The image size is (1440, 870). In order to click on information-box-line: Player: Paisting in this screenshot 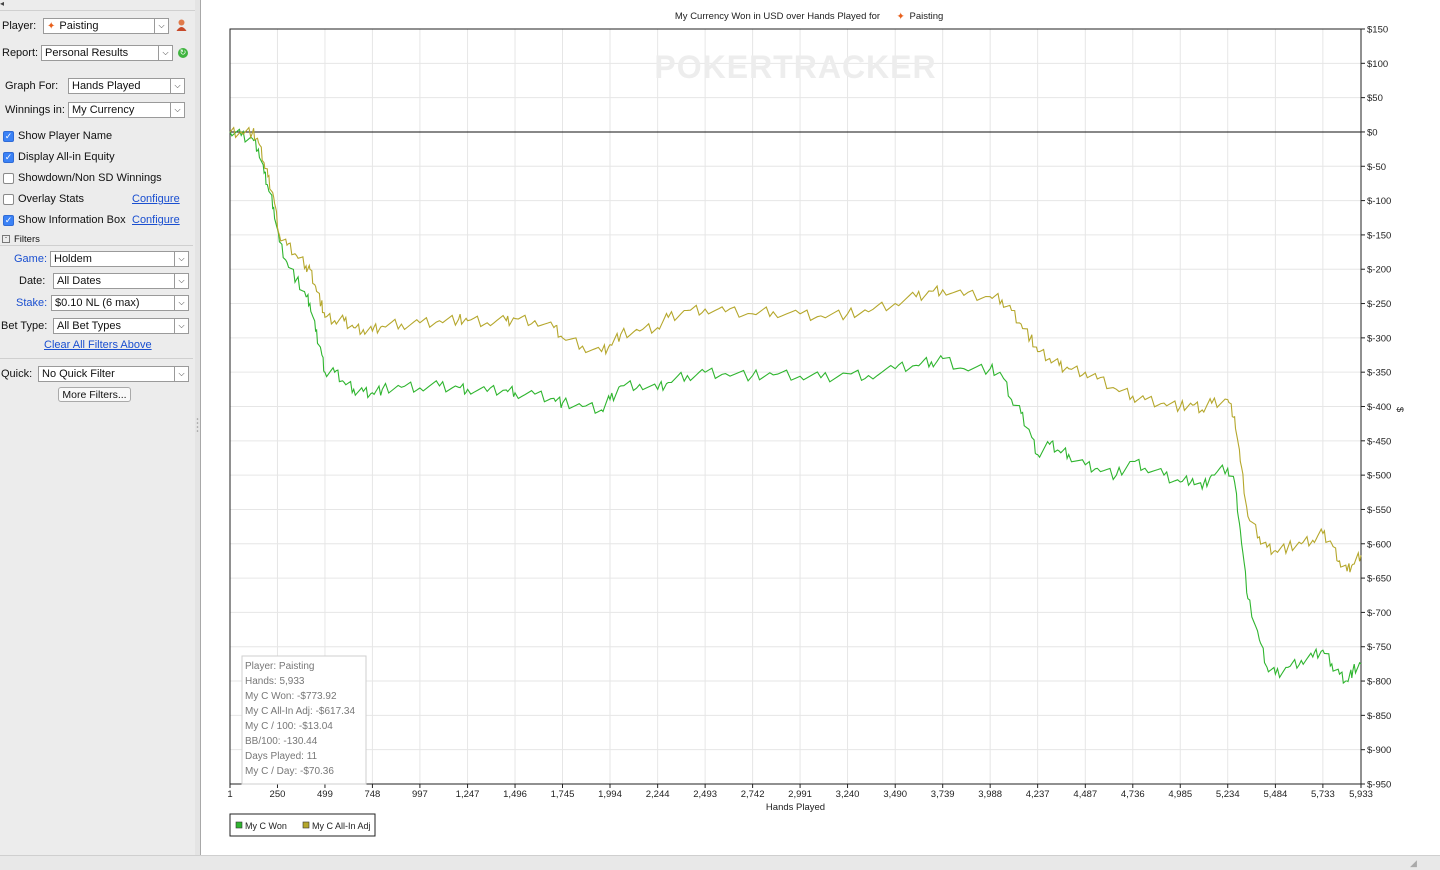, I will do `click(279, 666)`.